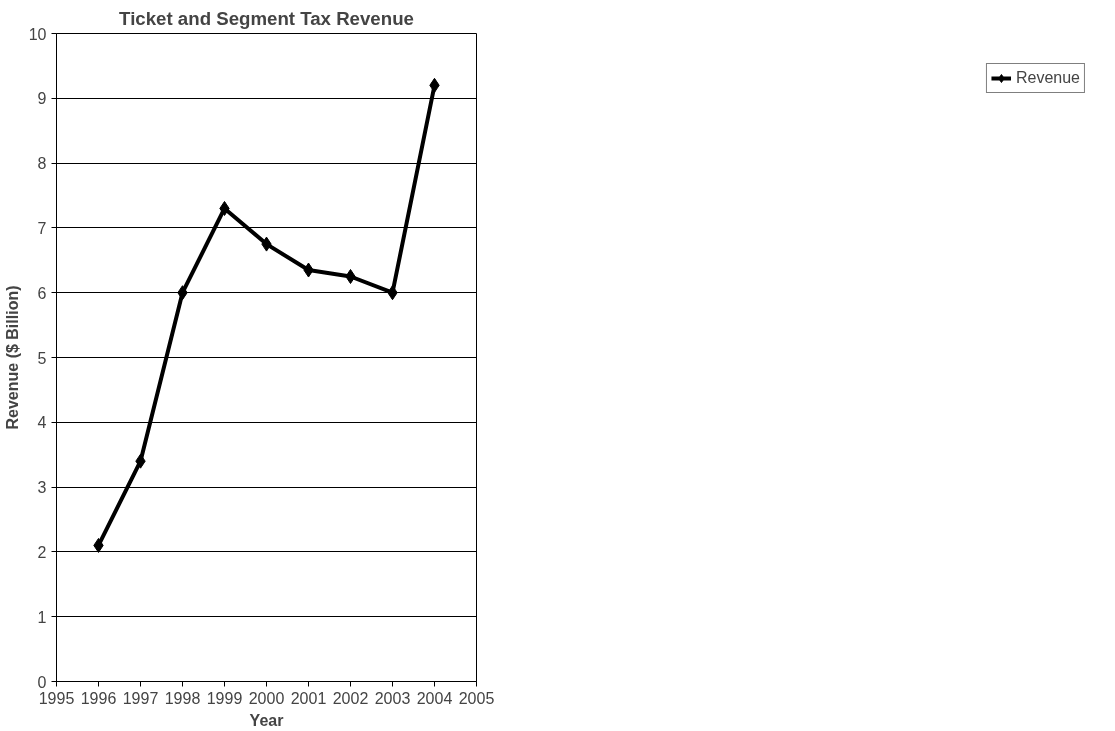  I want to click on y-tick-label: 10, so click(37, 34).